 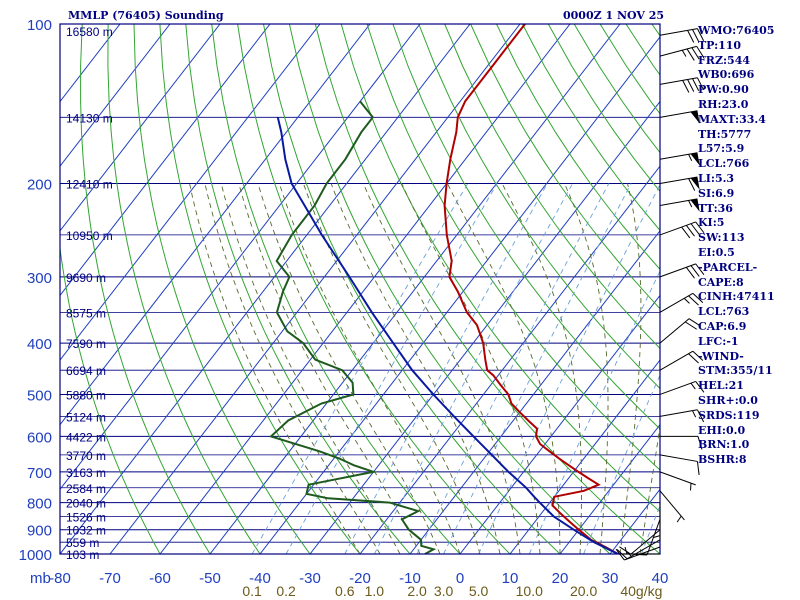 What do you see at coordinates (722, 460) in the screenshot?
I see `stat-item: BSHR:8` at bounding box center [722, 460].